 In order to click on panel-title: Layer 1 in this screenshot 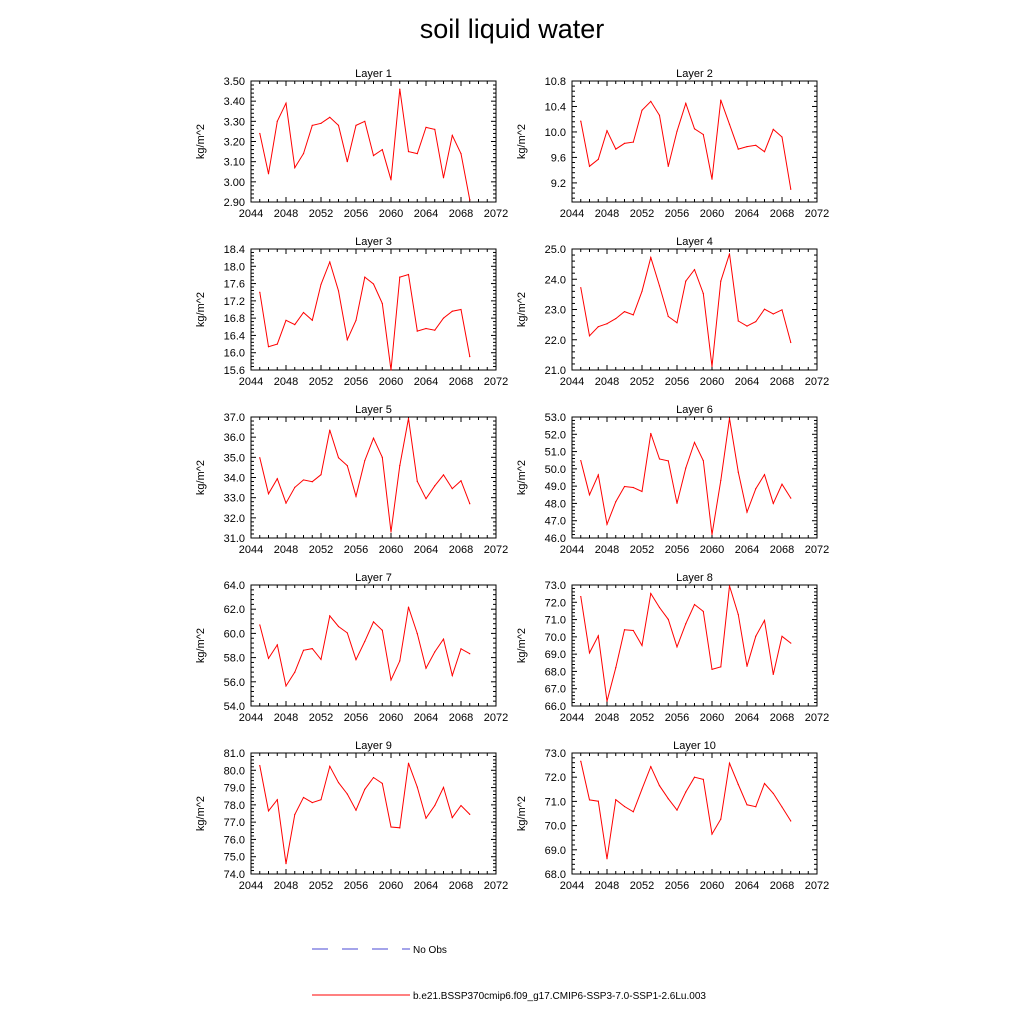, I will do `click(373, 74)`.